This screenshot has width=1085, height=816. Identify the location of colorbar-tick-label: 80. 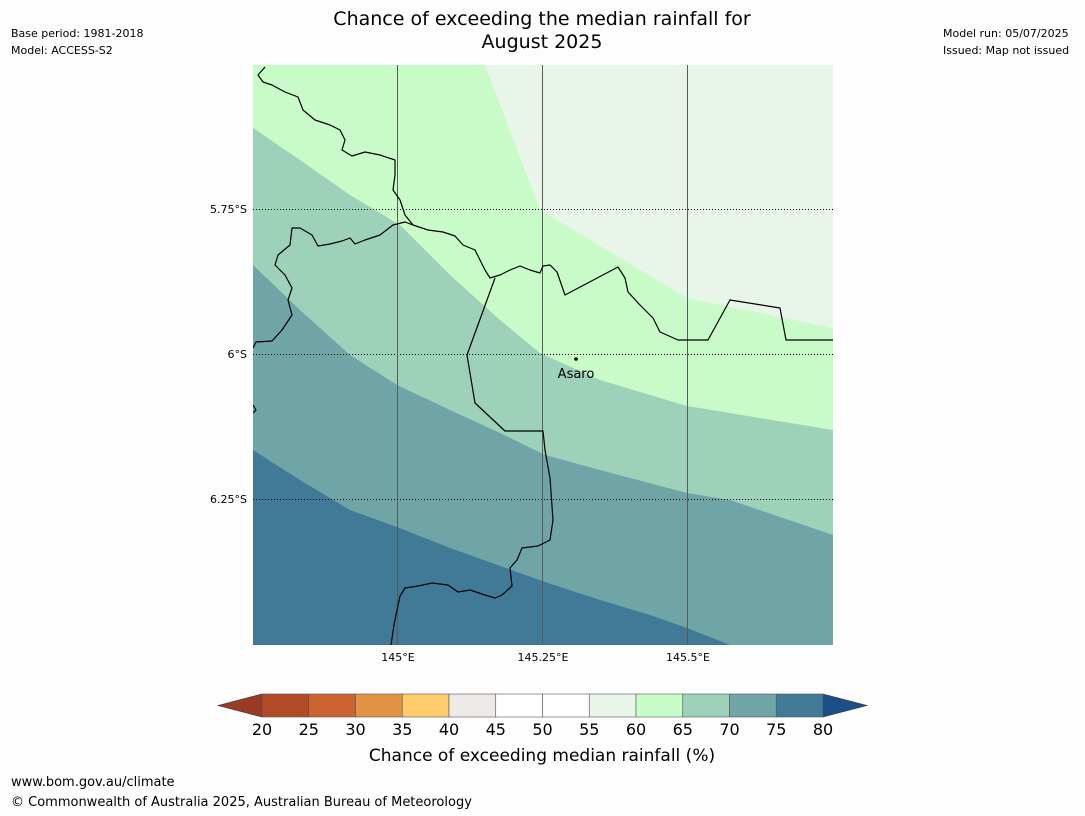
(823, 729).